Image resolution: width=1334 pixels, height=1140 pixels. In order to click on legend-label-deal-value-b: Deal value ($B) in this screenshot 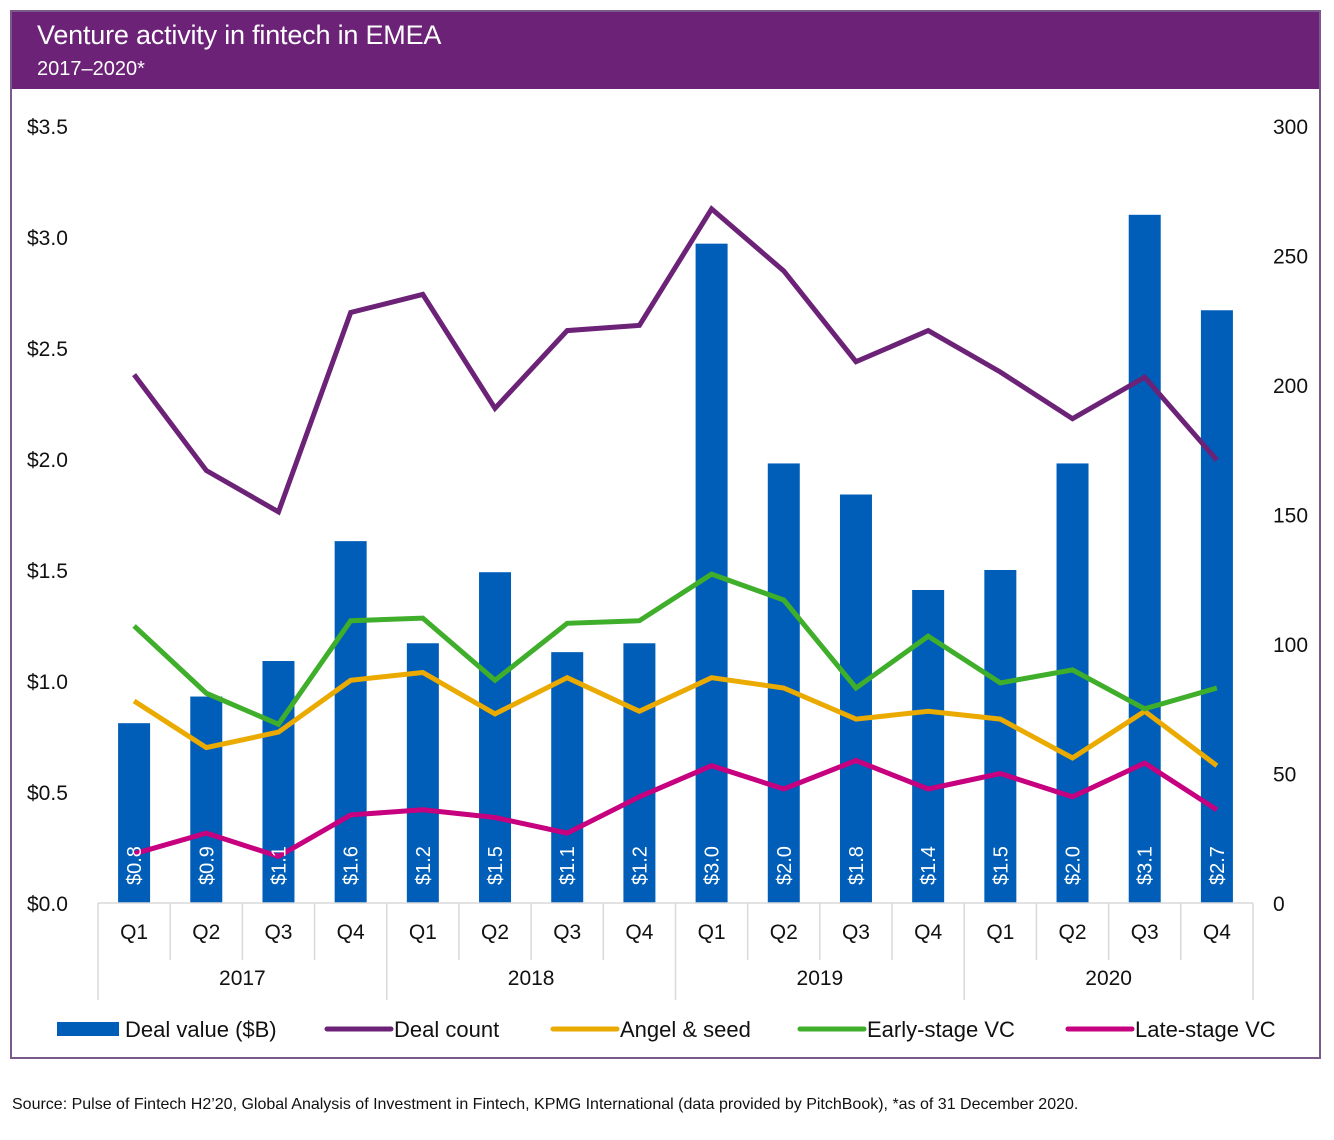, I will do `click(201, 1029)`.